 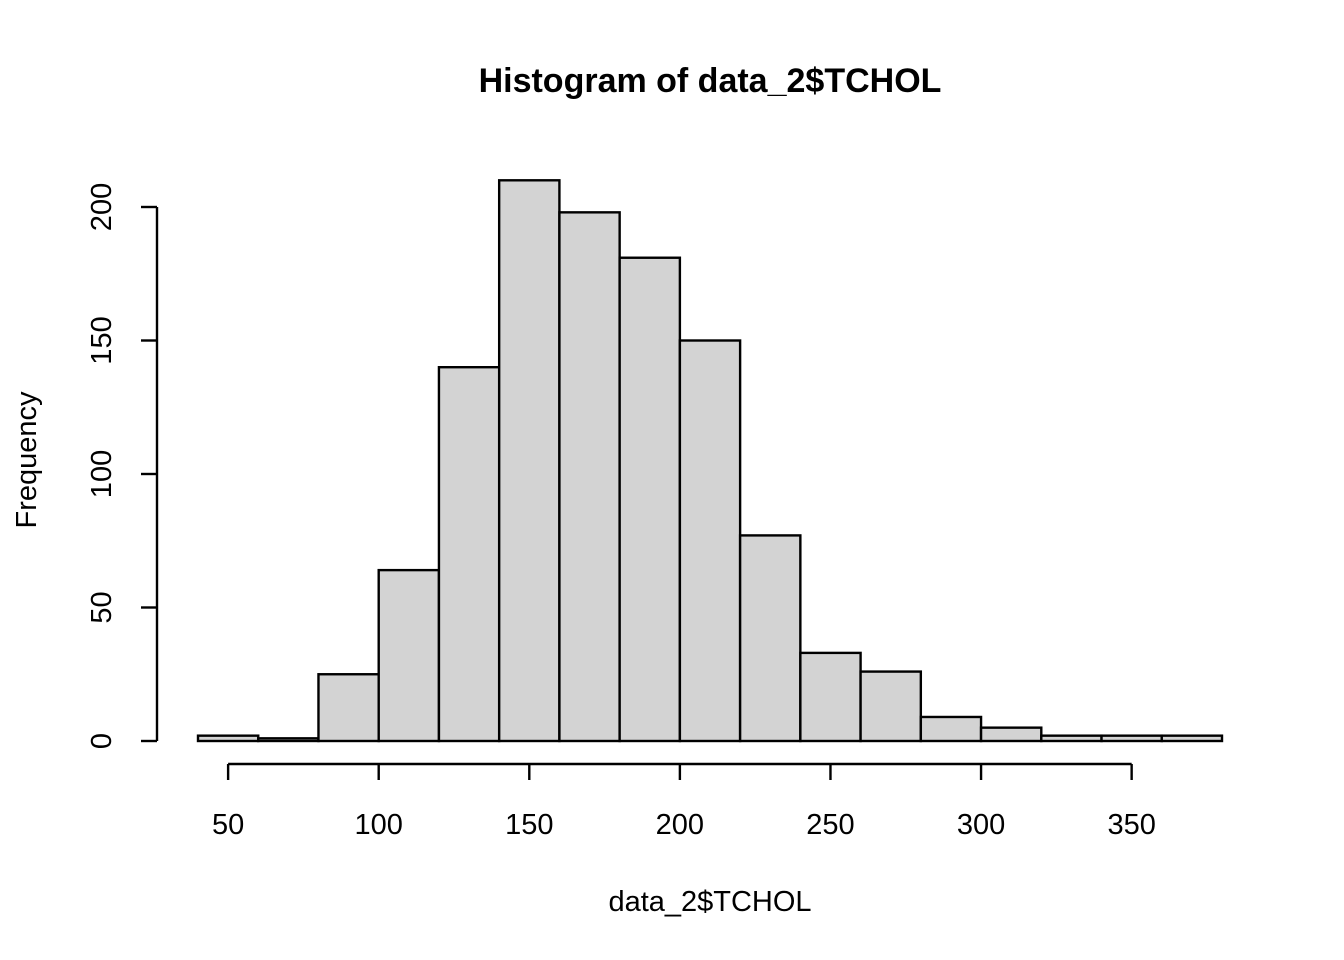 What do you see at coordinates (27, 460) in the screenshot?
I see `y-axis-label: Frequency` at bounding box center [27, 460].